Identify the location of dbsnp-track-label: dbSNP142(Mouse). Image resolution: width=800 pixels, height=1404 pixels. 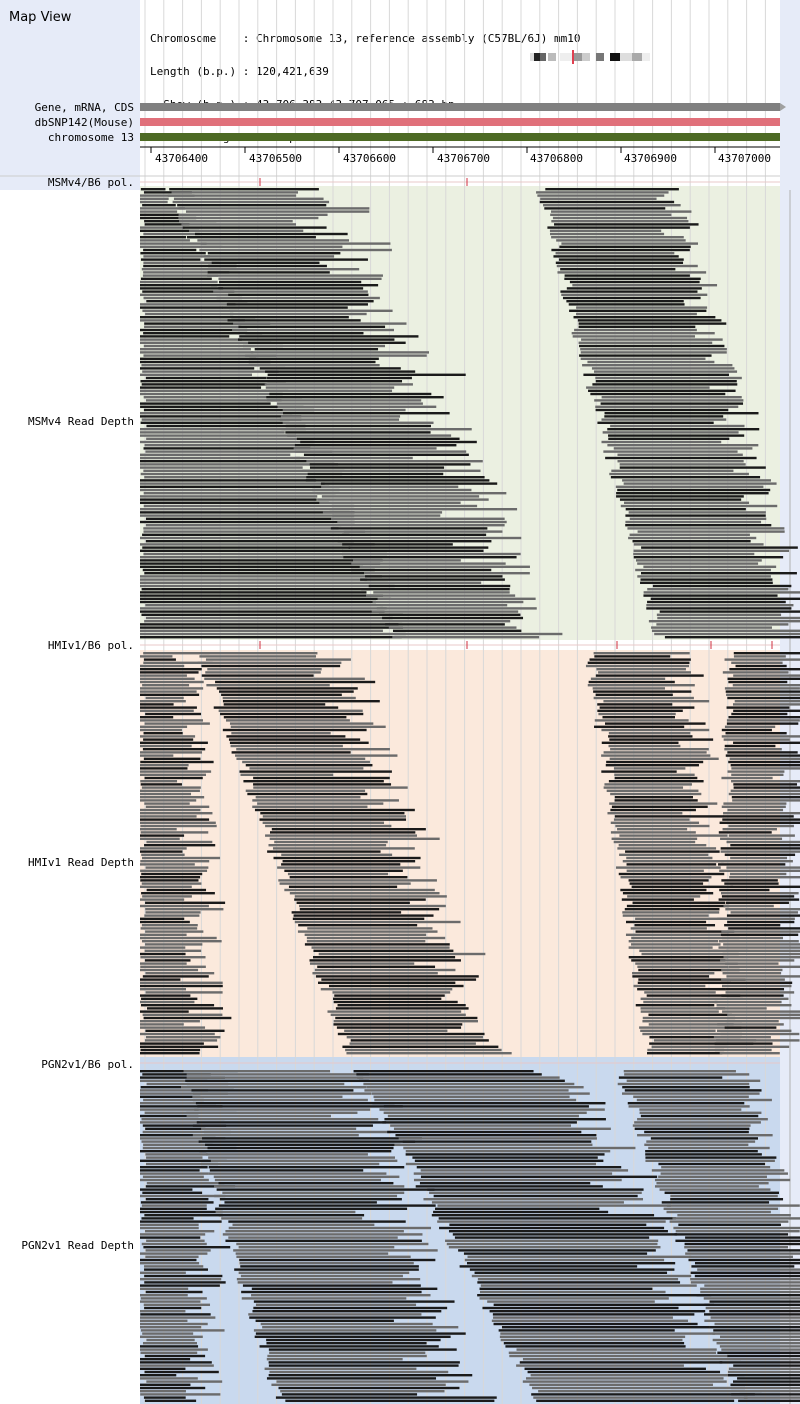
(84, 122).